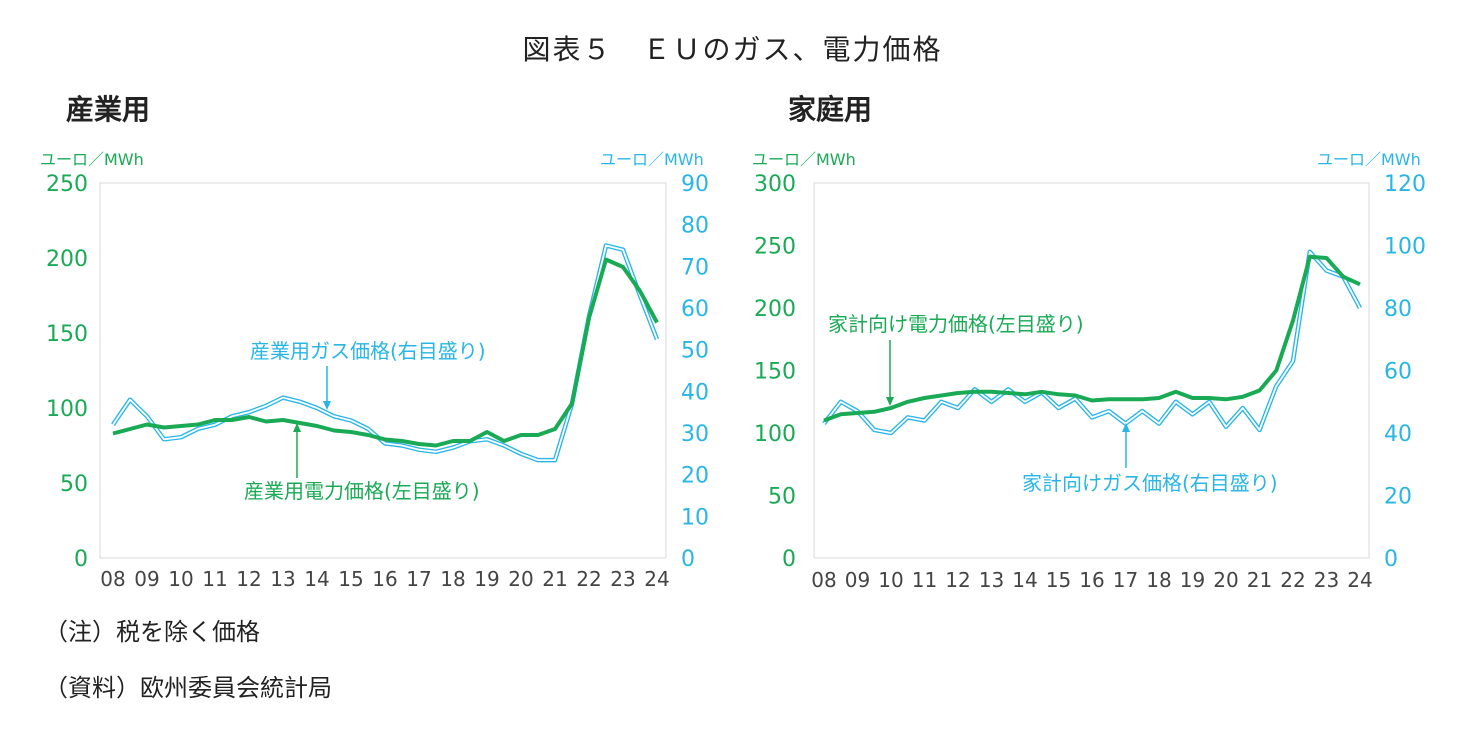 The width and height of the screenshot is (1465, 737). I want to click on left-axis-unit-industrial: ユーロ／MWh, so click(92, 159).